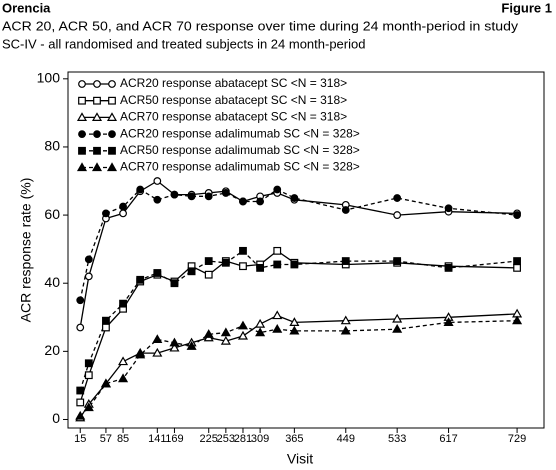  I want to click on legend-label: ACR50 response adalimumab SC <N = 328>, so click(240, 150).